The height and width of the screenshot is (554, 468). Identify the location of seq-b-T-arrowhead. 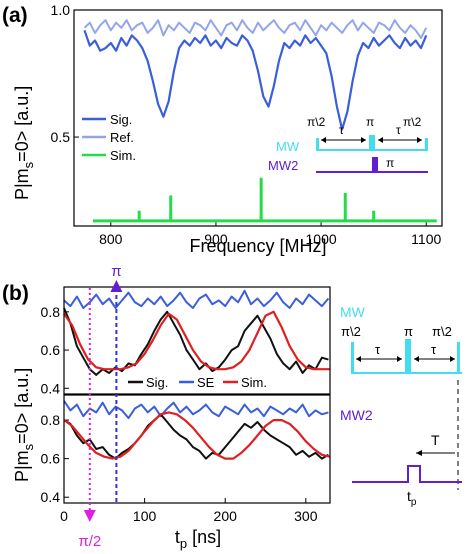
(419, 453).